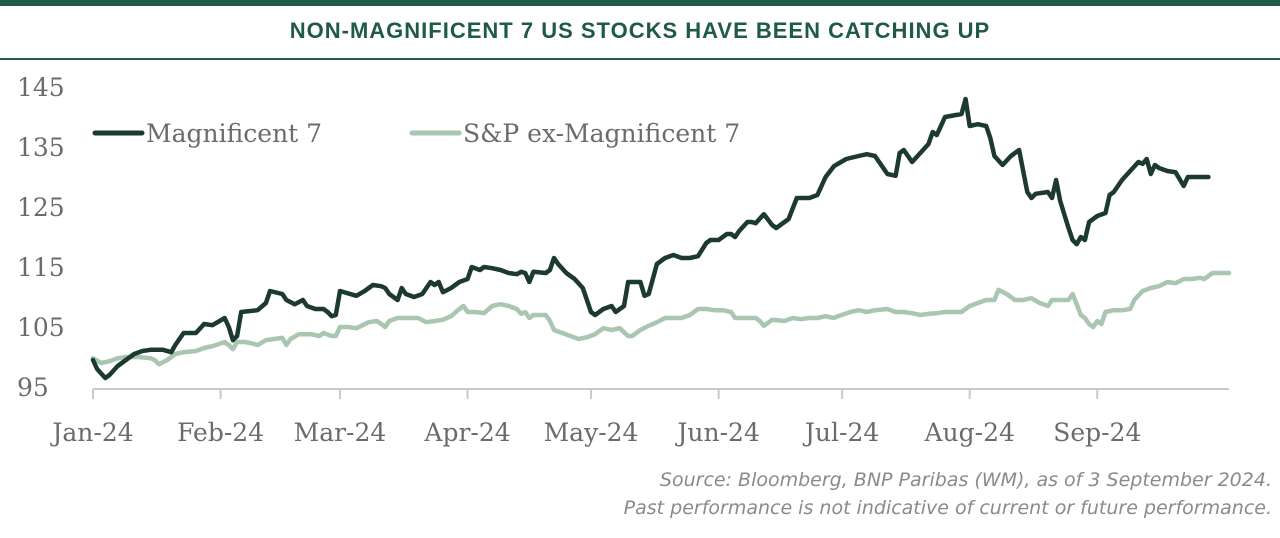  Describe the element at coordinates (33, 387) in the screenshot. I see `y-tick-label: 95` at that location.